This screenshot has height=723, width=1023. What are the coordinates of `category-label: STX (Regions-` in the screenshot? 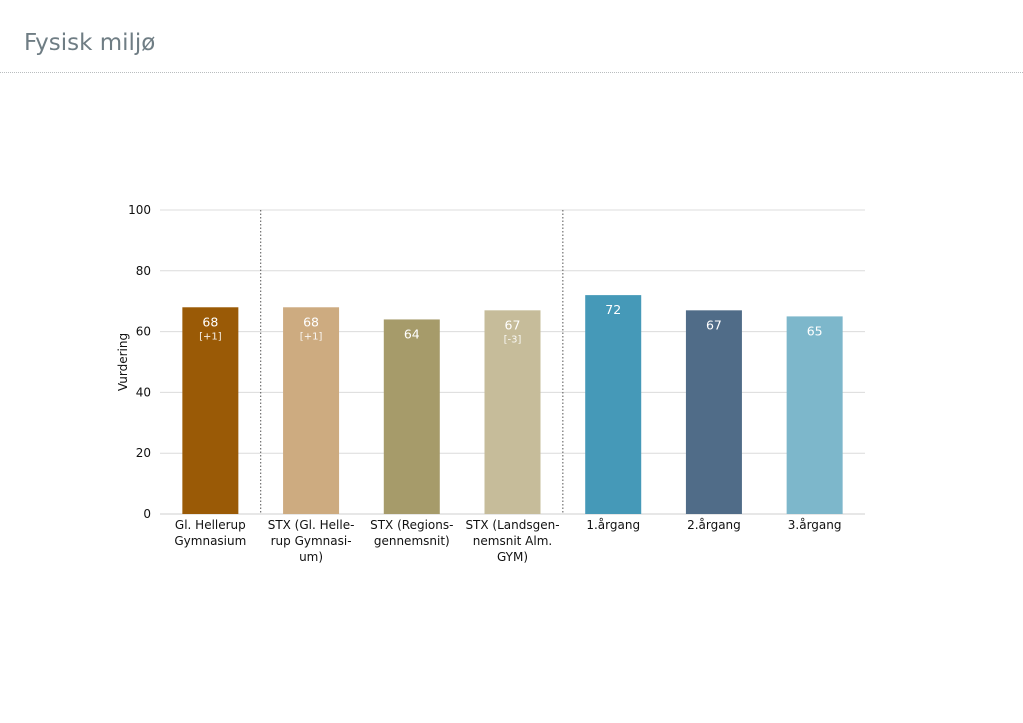 It's located at (411, 525).